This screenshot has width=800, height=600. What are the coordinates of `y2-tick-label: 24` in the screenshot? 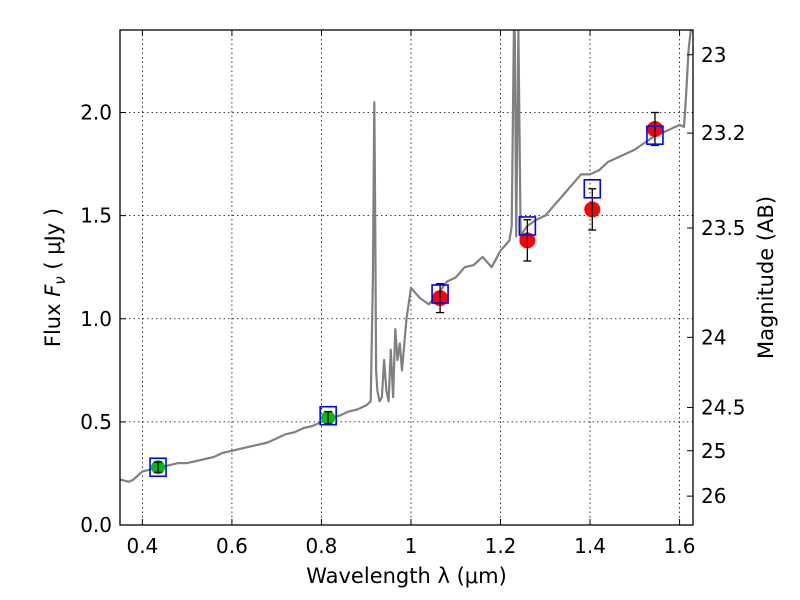 It's located at (713, 337).